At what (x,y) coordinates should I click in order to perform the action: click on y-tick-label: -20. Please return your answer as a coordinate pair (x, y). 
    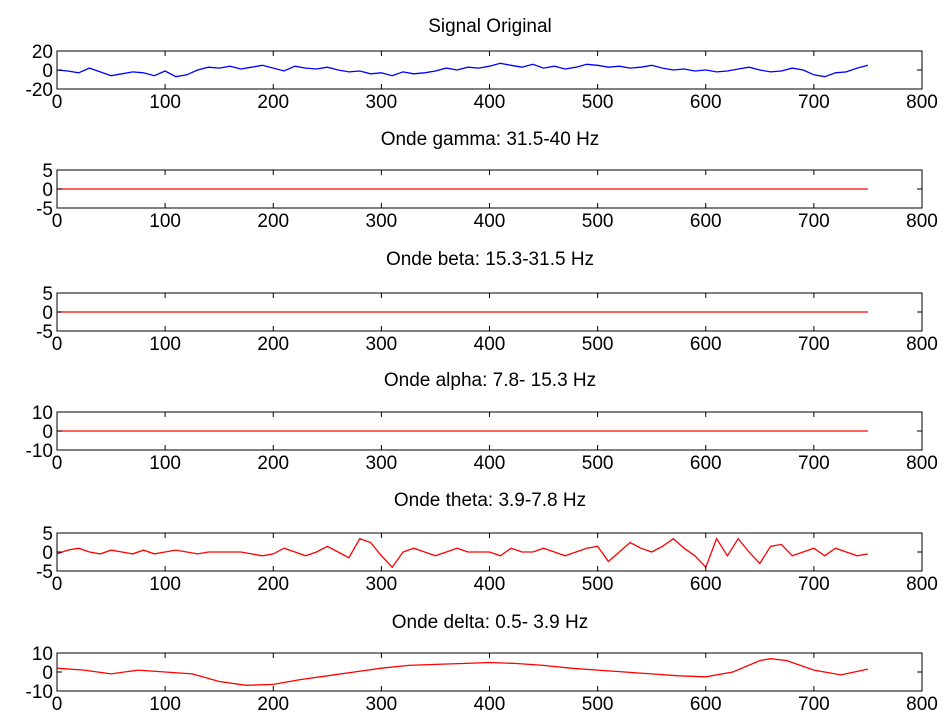
    Looking at the image, I should click on (39, 90).